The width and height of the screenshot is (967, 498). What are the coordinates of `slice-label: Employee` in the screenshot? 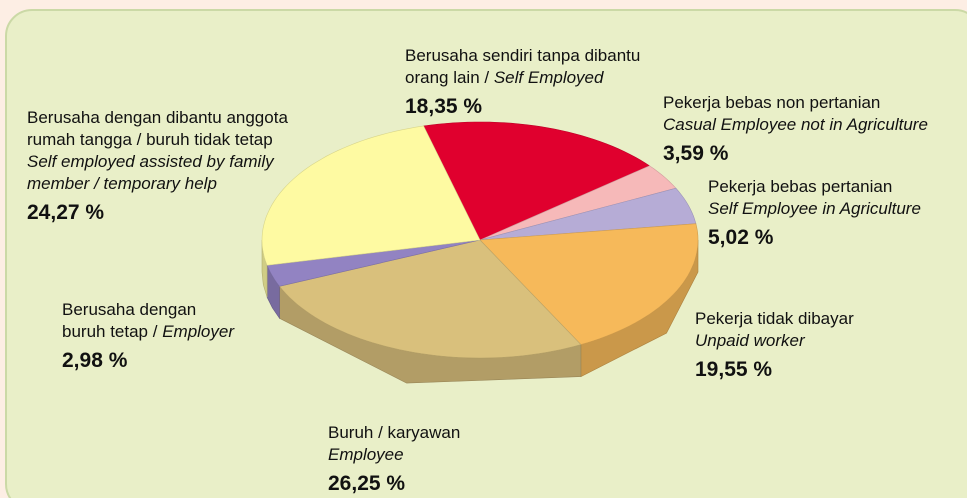 It's located at (366, 454).